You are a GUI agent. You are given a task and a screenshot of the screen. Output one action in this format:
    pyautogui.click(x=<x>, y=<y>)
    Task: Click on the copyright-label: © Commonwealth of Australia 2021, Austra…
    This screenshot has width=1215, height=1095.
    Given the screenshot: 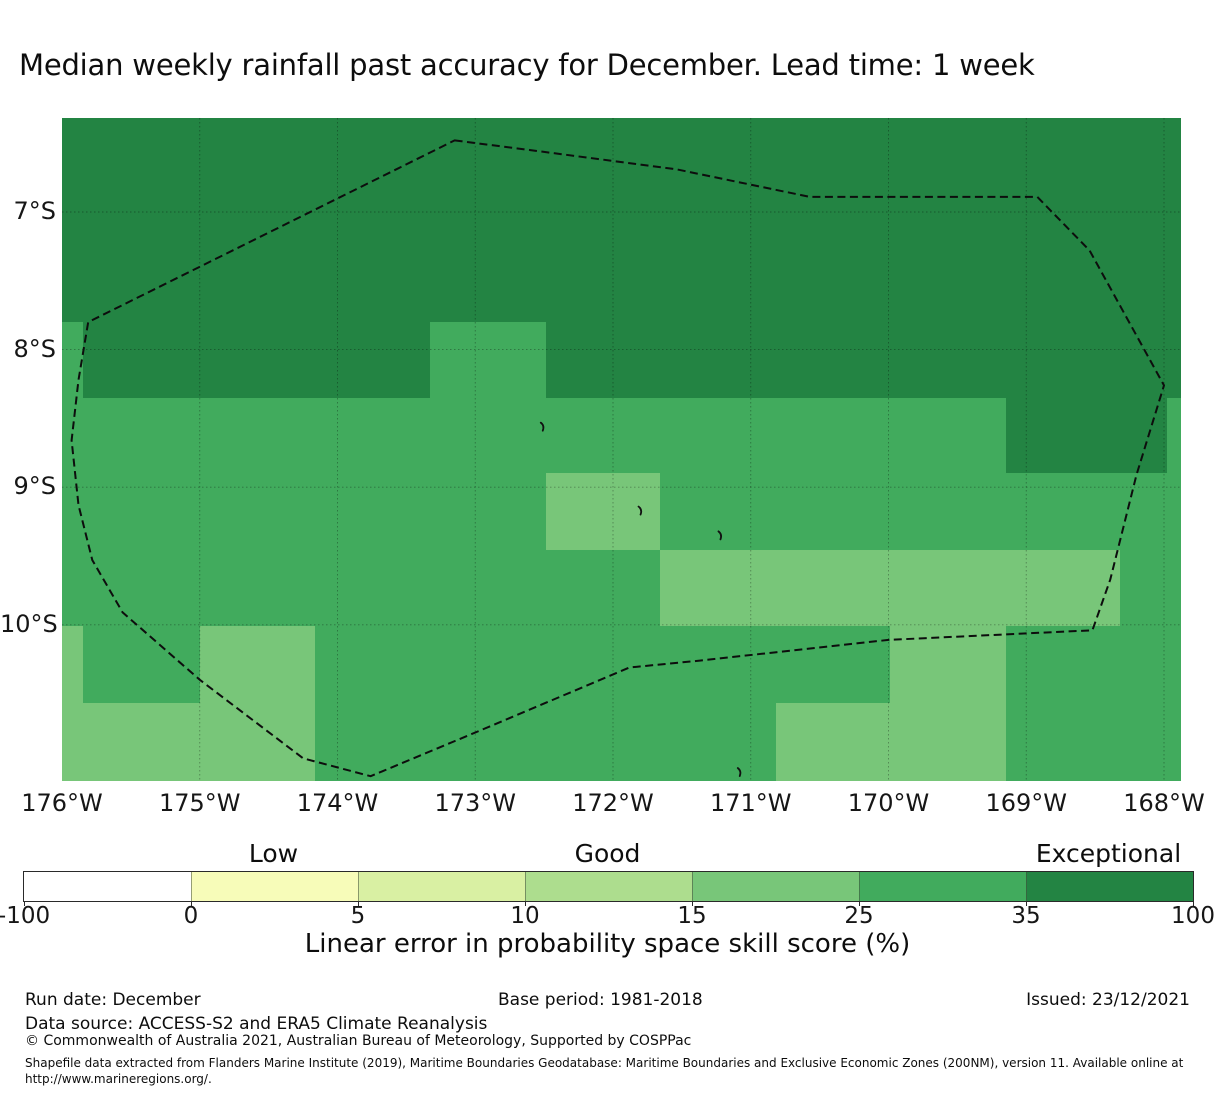 What is the action you would take?
    pyautogui.click(x=358, y=1041)
    